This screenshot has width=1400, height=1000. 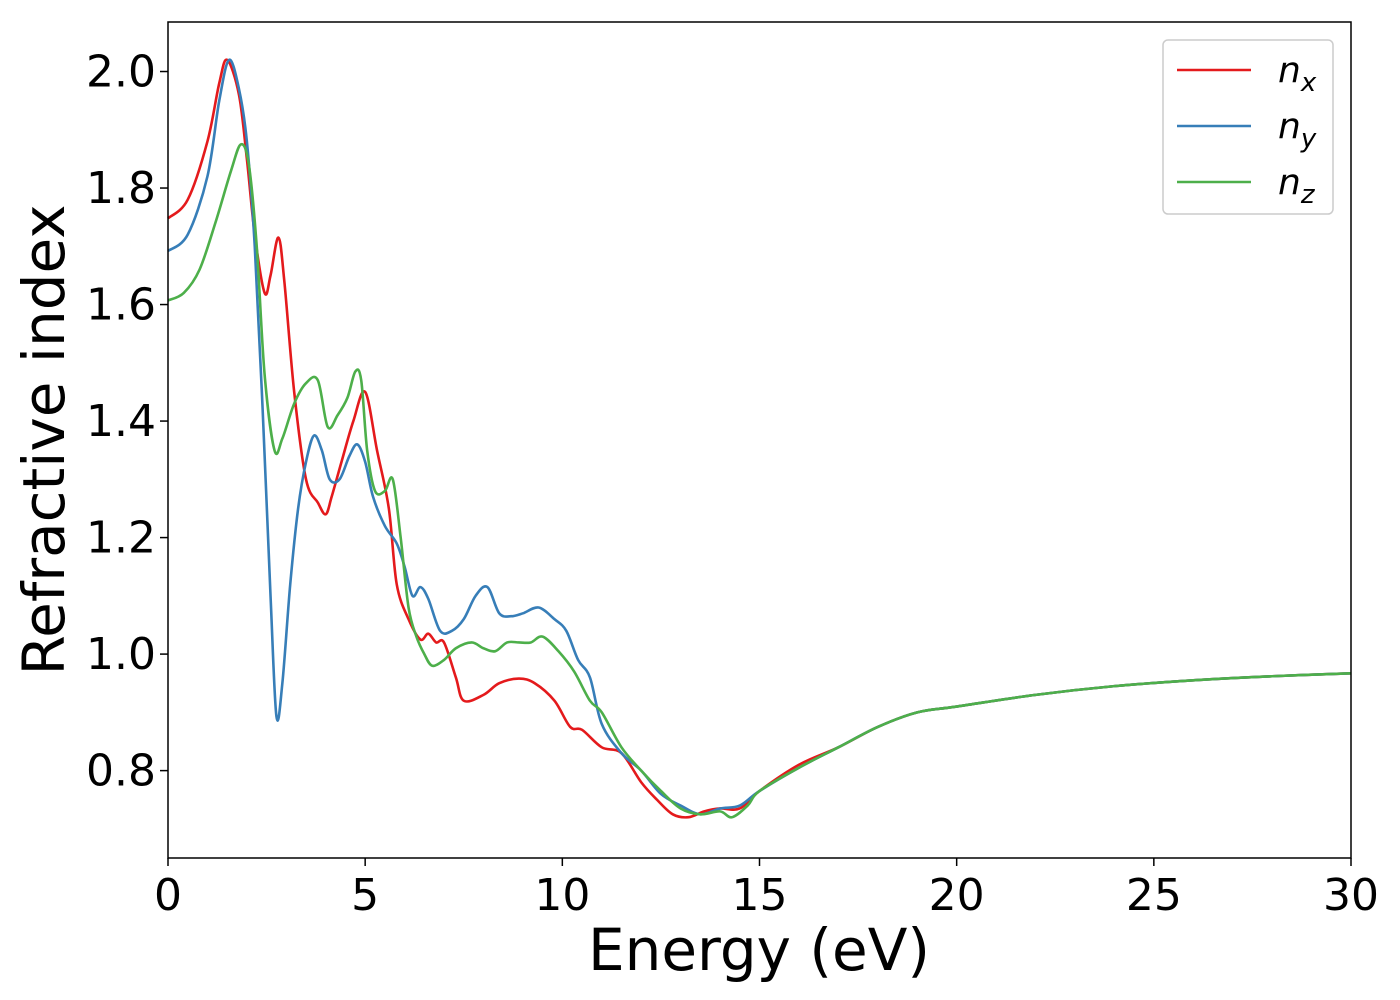 I want to click on x-tick-label: 20, so click(x=957, y=895).